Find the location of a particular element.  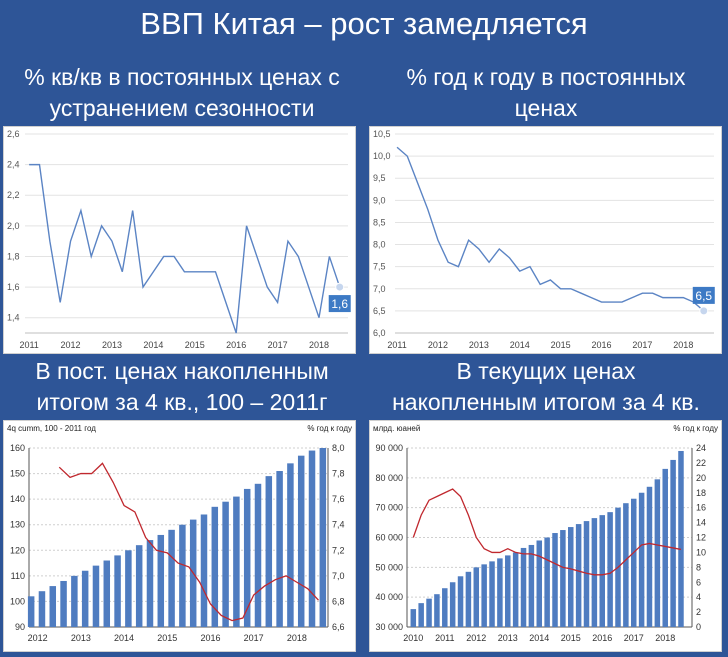

y-tick-label: 2,2 is located at coordinates (13, 195).